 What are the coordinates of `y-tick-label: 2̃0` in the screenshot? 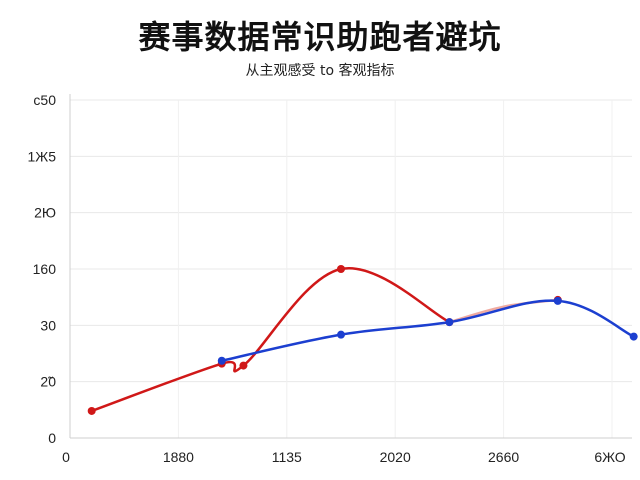 It's located at (48, 382).